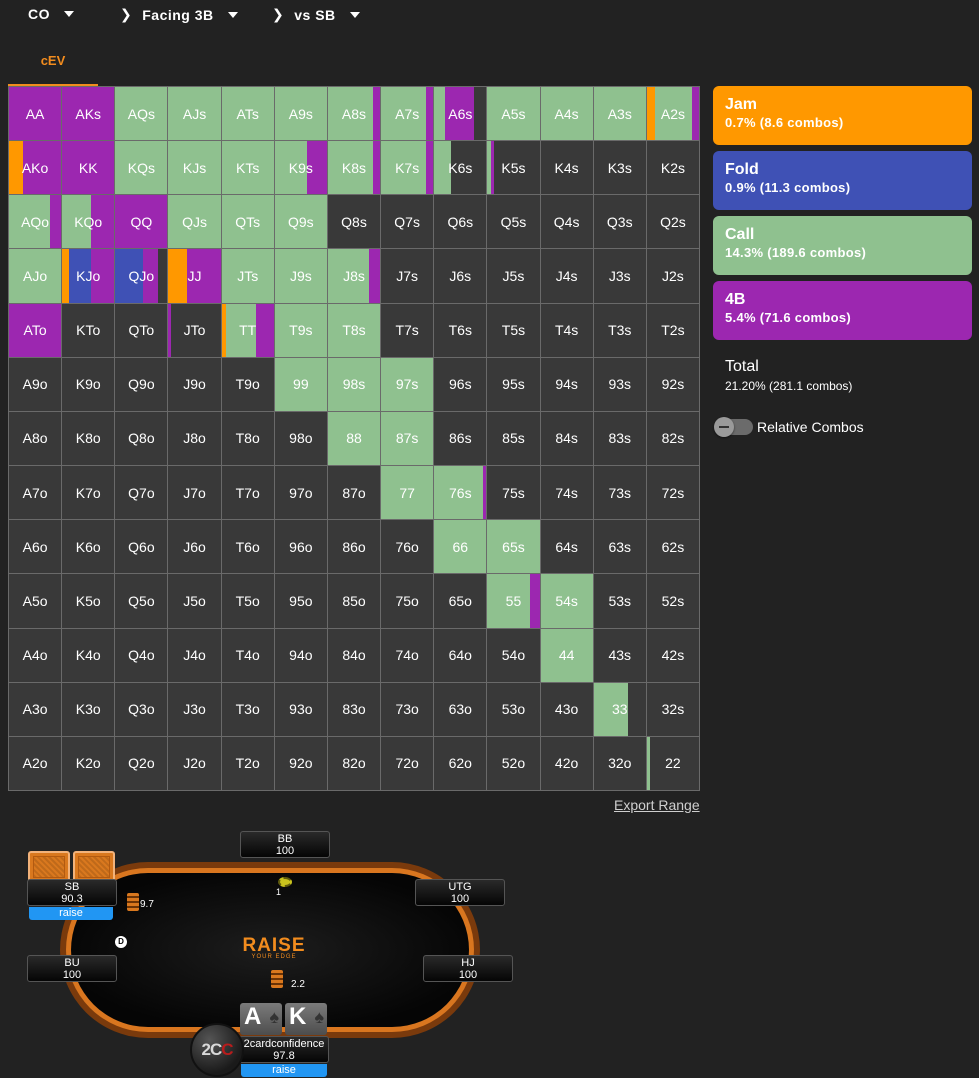 The width and height of the screenshot is (979, 1078). Describe the element at coordinates (300, 114) in the screenshot. I see `hand-cell: A9s` at that location.